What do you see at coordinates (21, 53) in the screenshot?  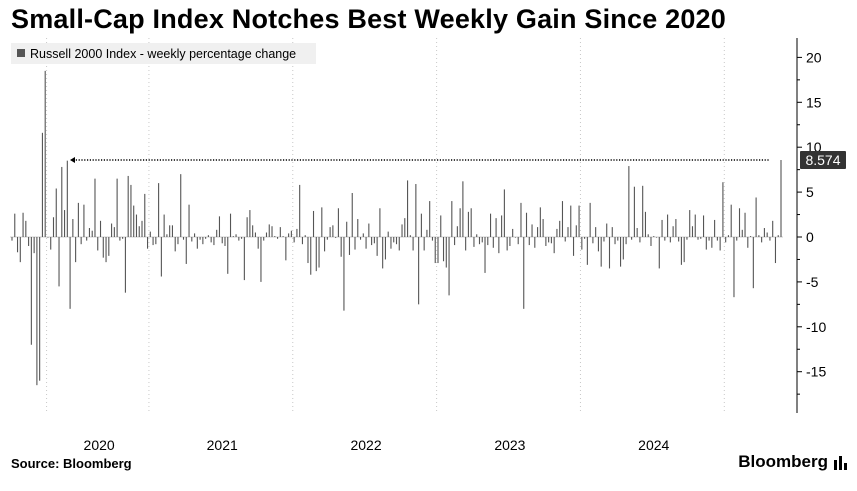 I see `legend-swatch` at bounding box center [21, 53].